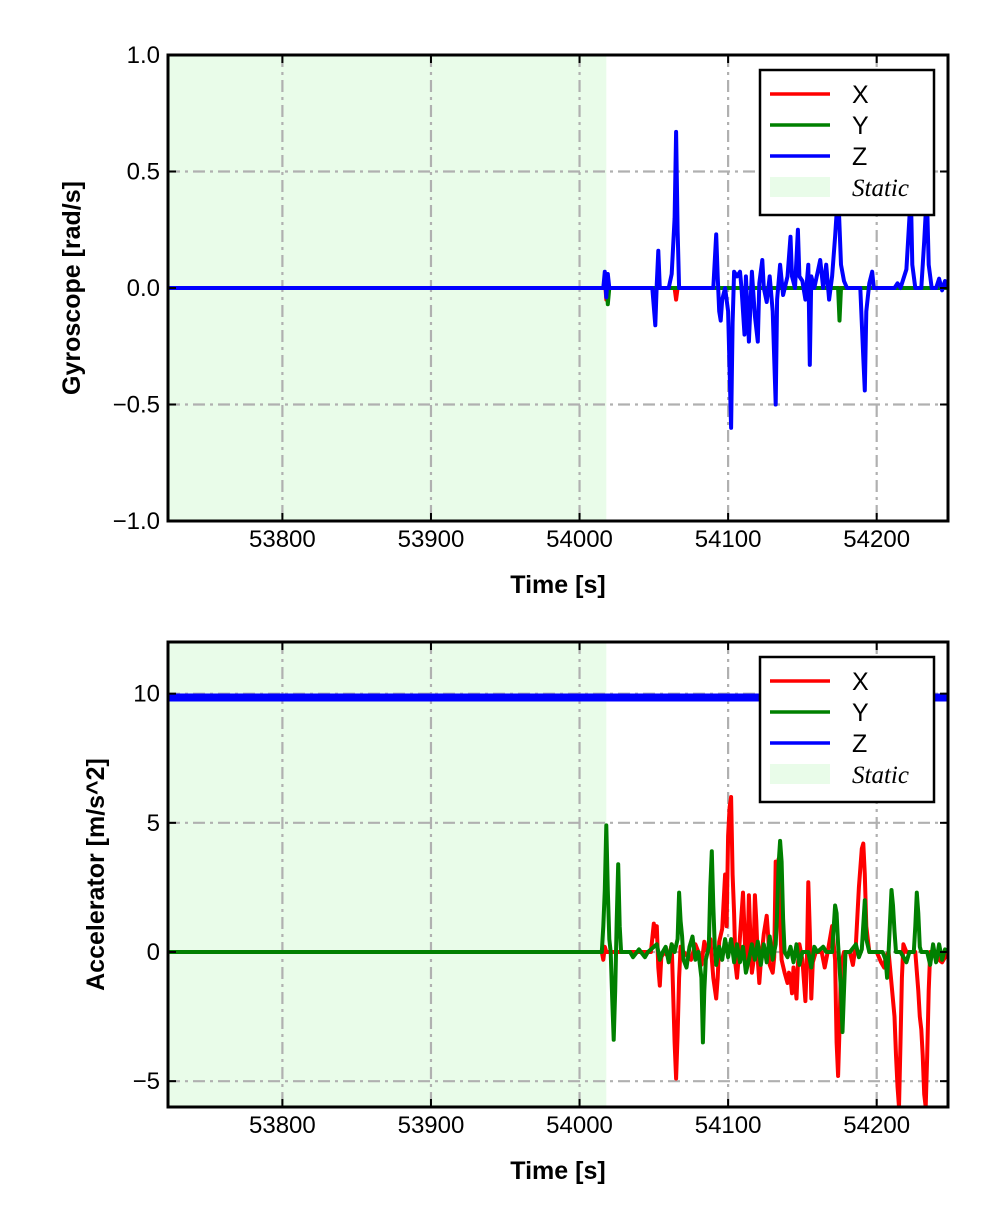 This screenshot has width=992, height=1228. I want to click on y-axis-label: Gyroscope [rad/s], so click(72, 288).